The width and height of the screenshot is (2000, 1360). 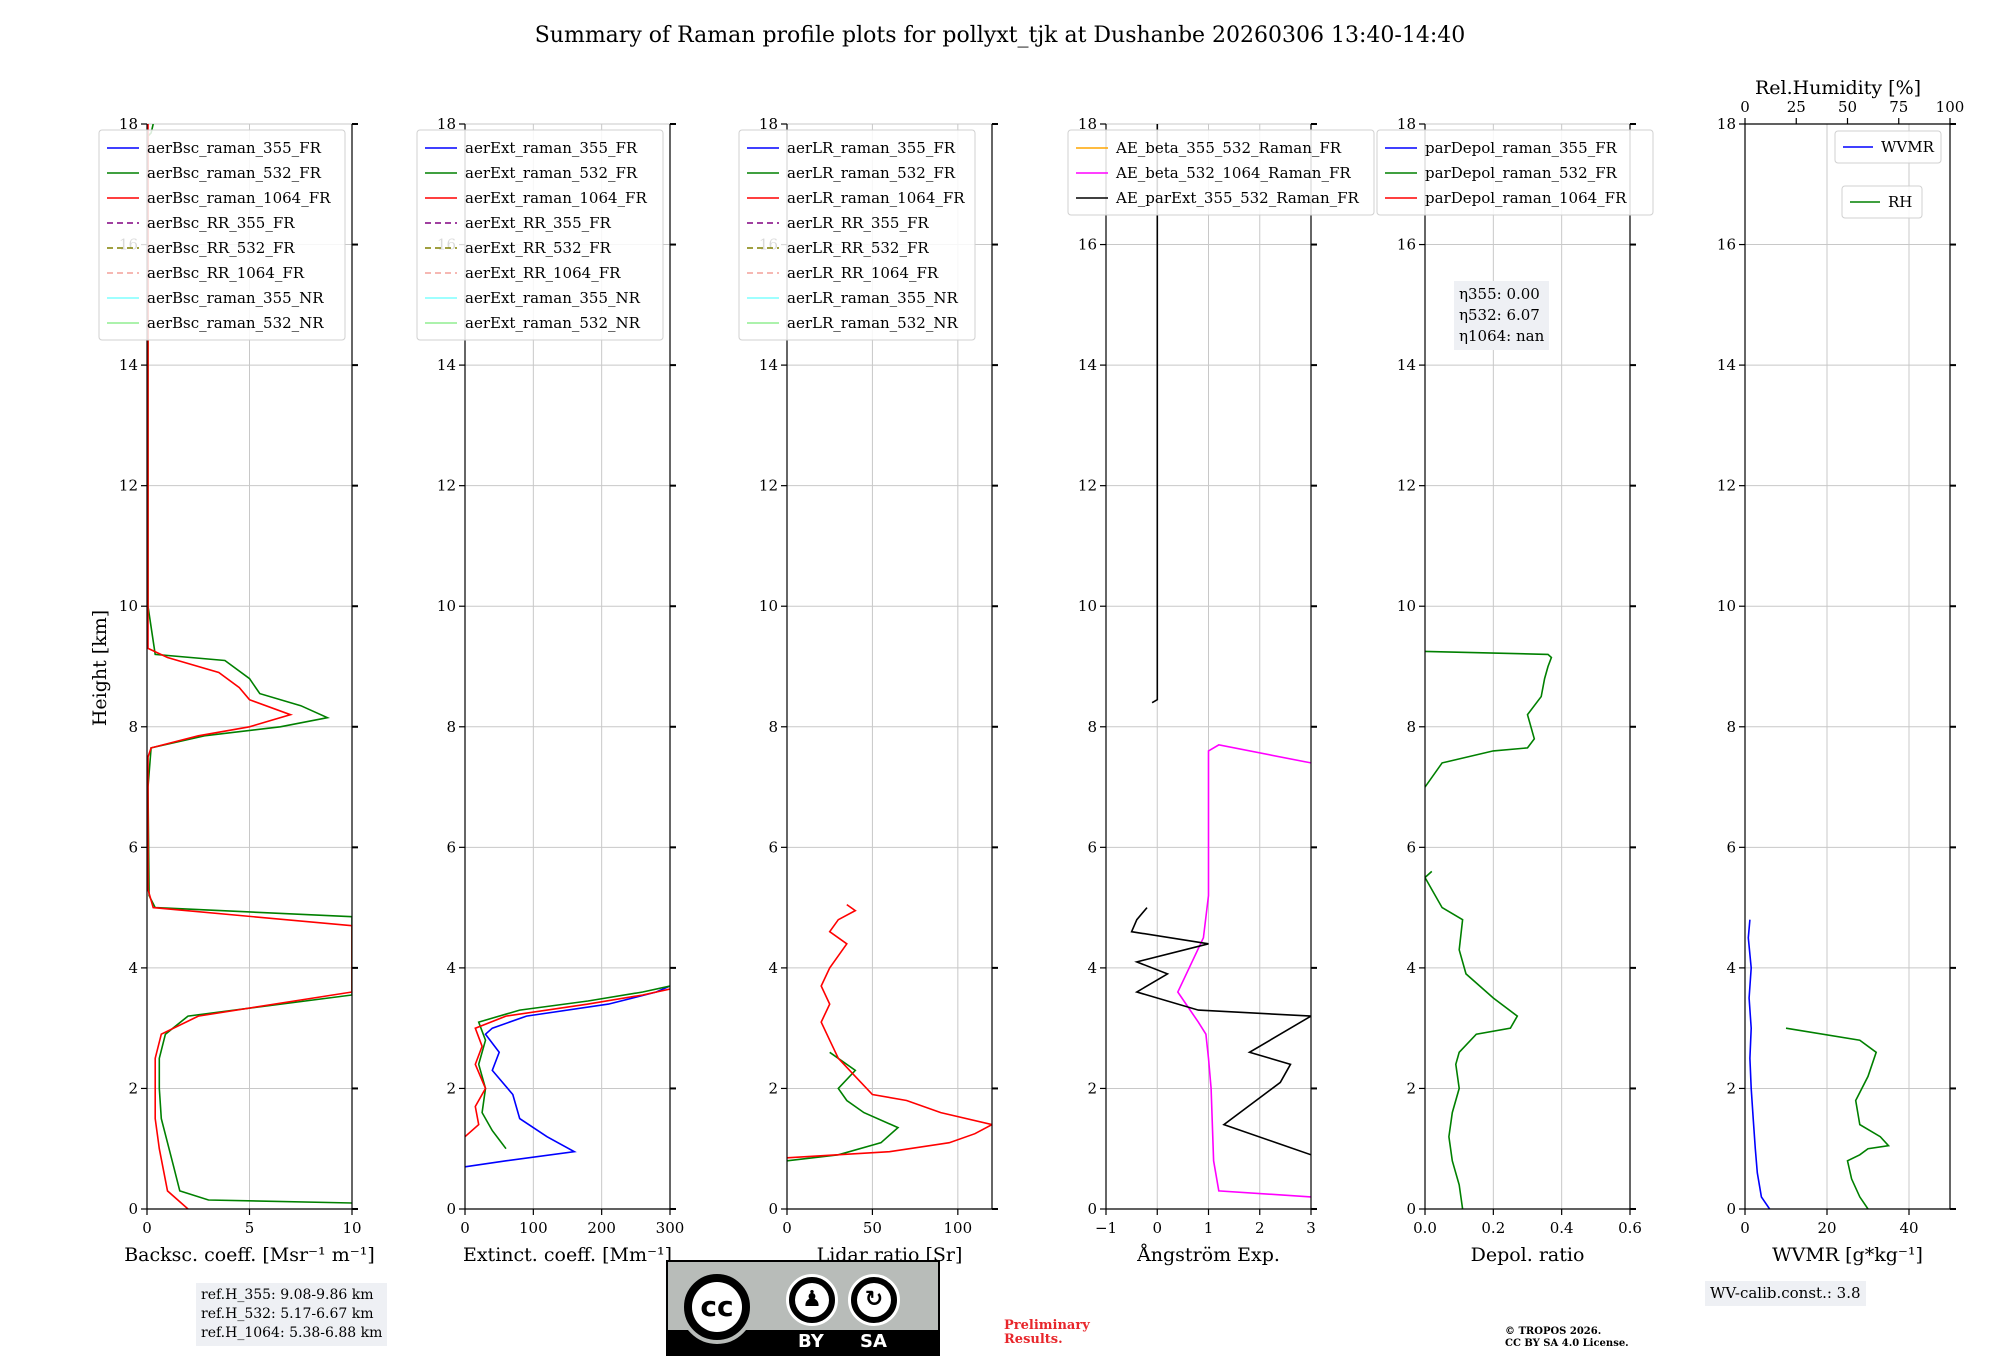 What do you see at coordinates (249, 1255) in the screenshot?
I see `x-axis-label: Backsc. coeff. [Msr⁻¹ m⁻¹]` at bounding box center [249, 1255].